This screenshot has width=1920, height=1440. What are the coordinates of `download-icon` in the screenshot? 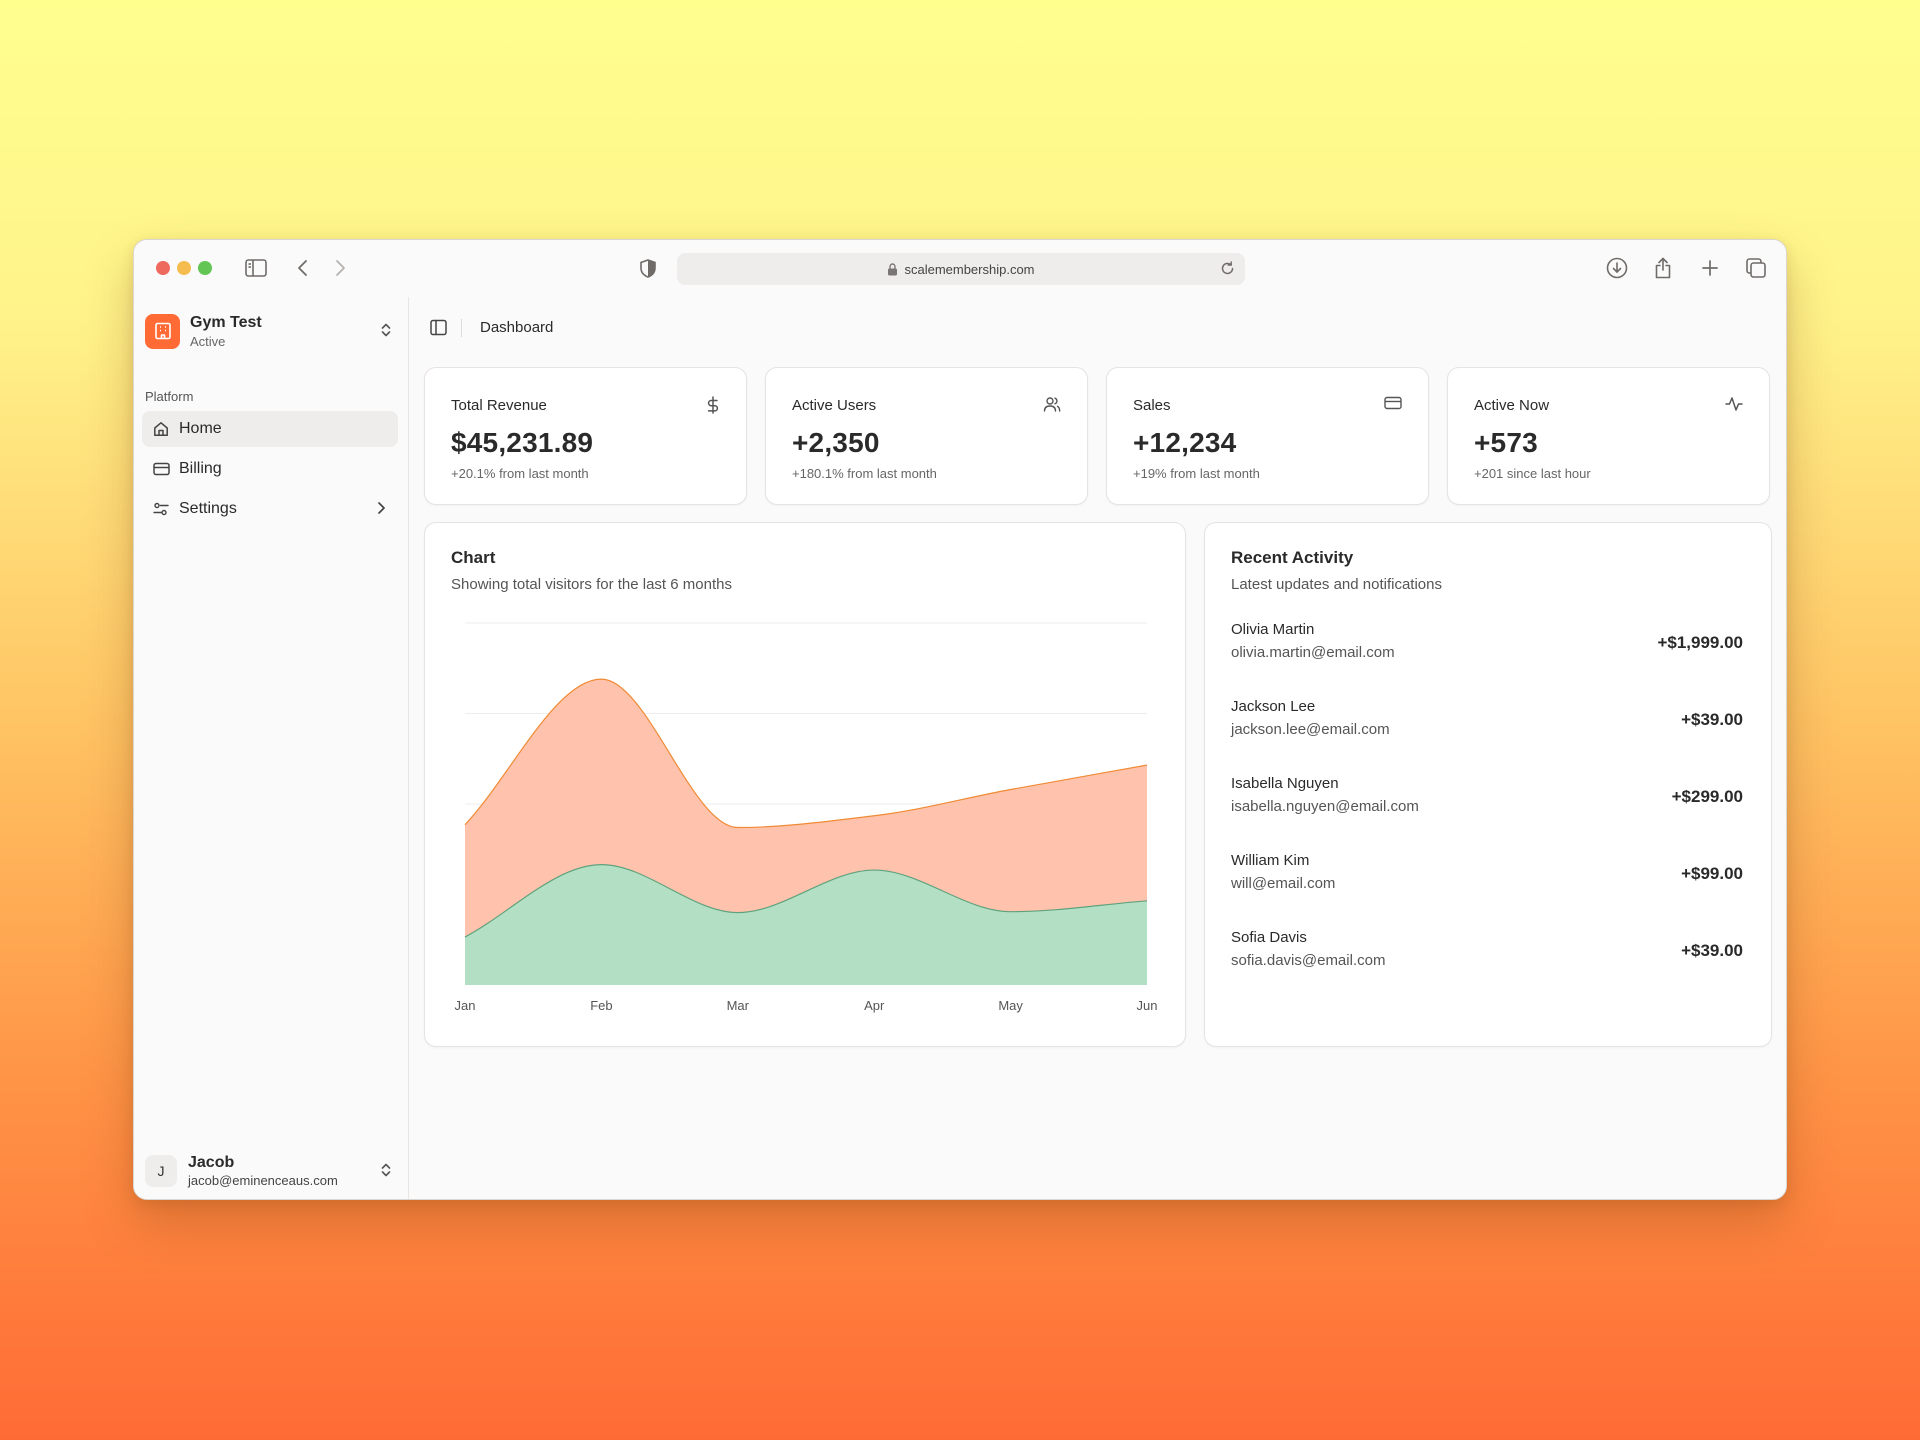 It's located at (1617, 268).